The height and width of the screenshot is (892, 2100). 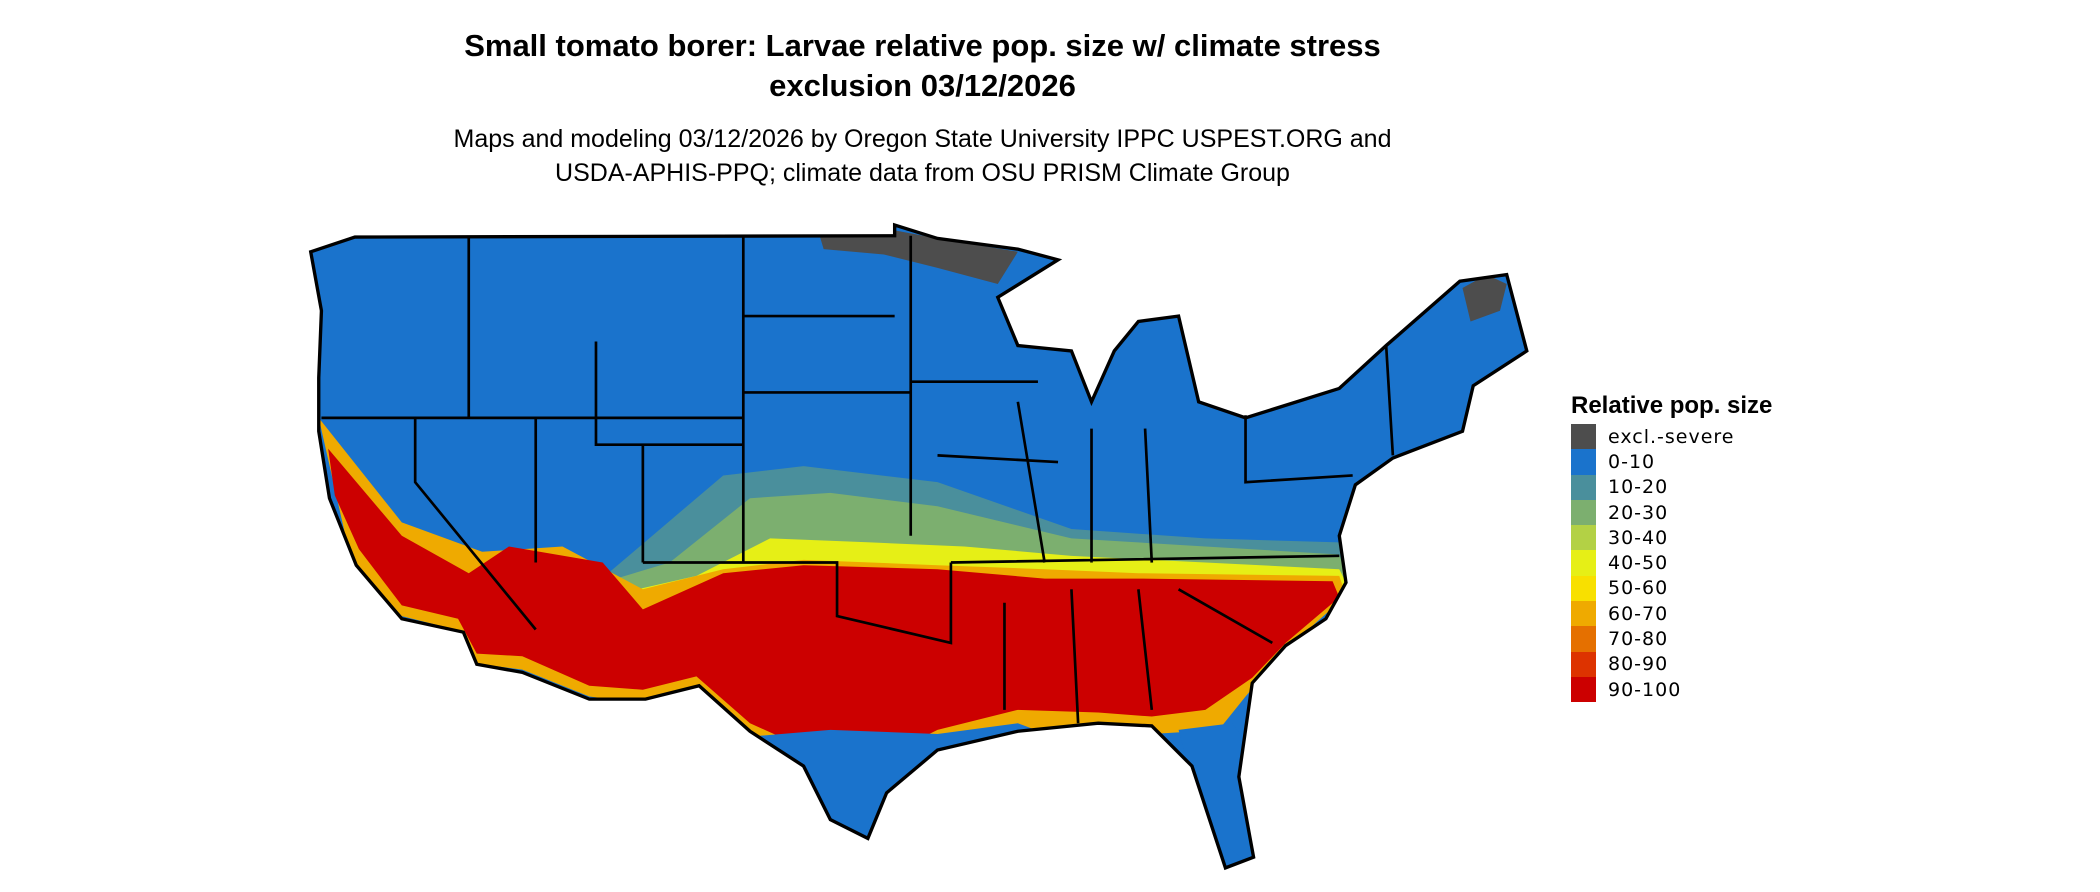 I want to click on legend-item: 20-30, so click(x=1671, y=512).